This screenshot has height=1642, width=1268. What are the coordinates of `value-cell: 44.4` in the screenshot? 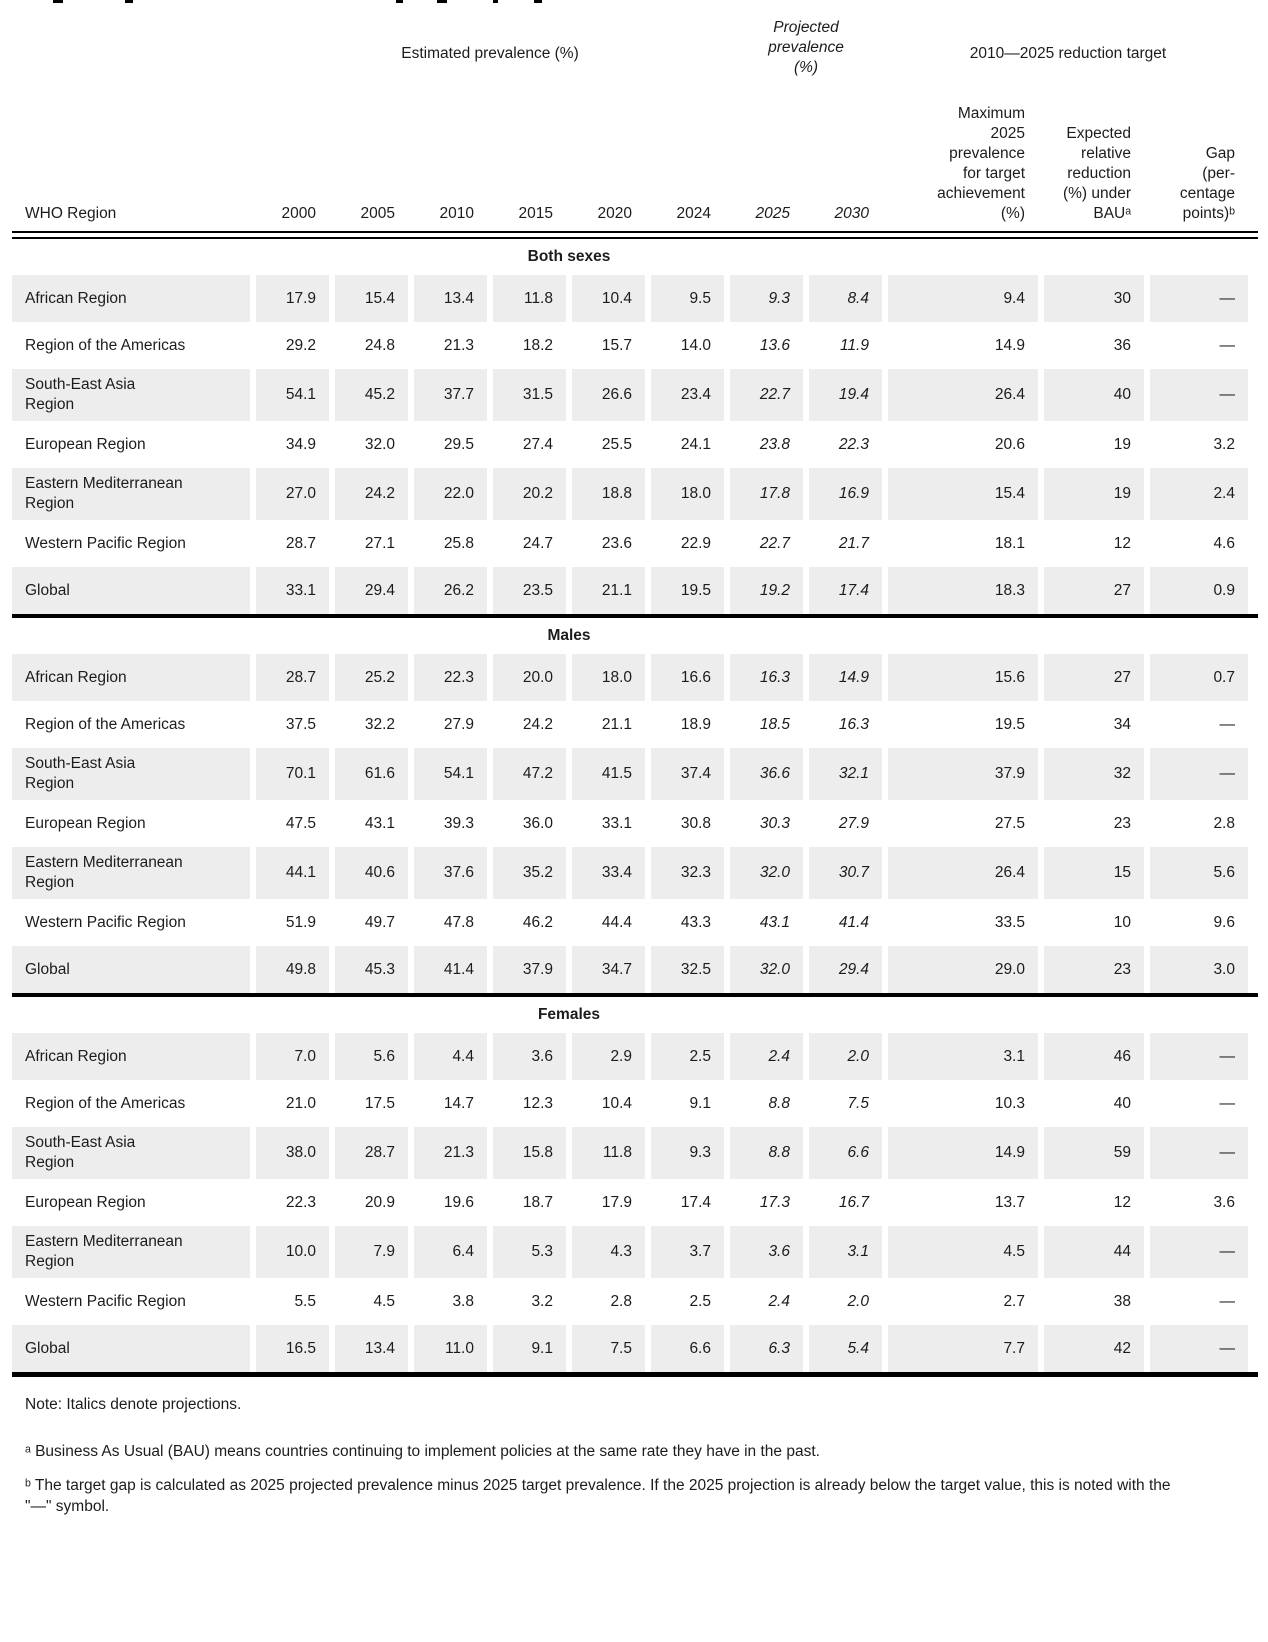 It's located at (616, 922).